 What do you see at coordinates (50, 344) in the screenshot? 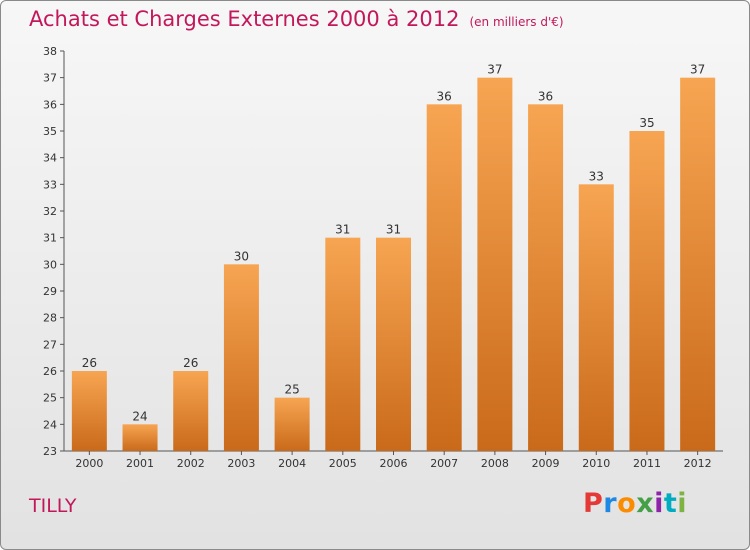
I see `y-tick-label: 27` at bounding box center [50, 344].